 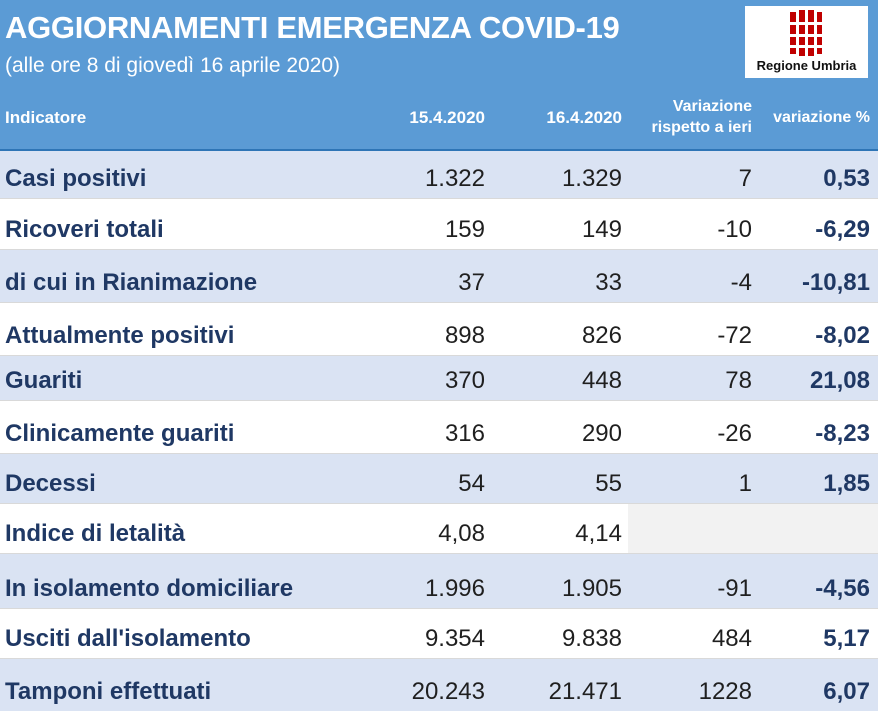 What do you see at coordinates (846, 483) in the screenshot?
I see `row-variation-pct: 1,85` at bounding box center [846, 483].